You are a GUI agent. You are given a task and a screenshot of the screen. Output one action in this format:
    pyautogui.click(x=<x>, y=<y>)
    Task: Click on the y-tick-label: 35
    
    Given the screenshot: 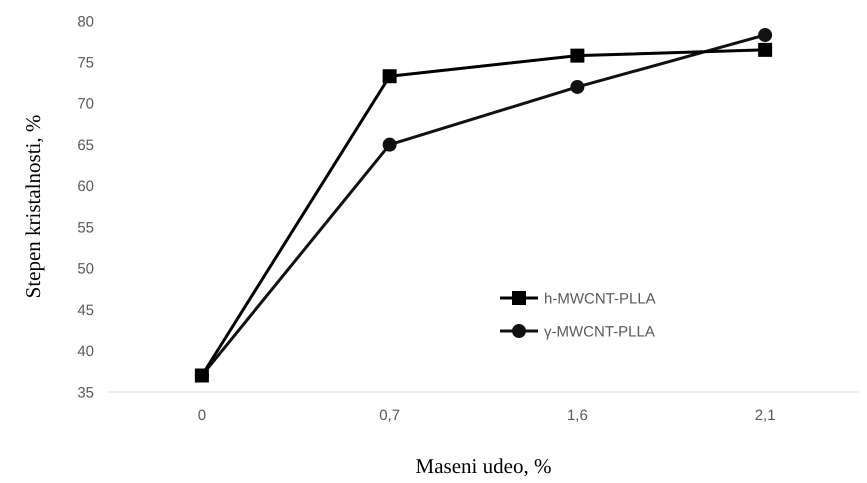 What is the action you would take?
    pyautogui.click(x=85, y=393)
    